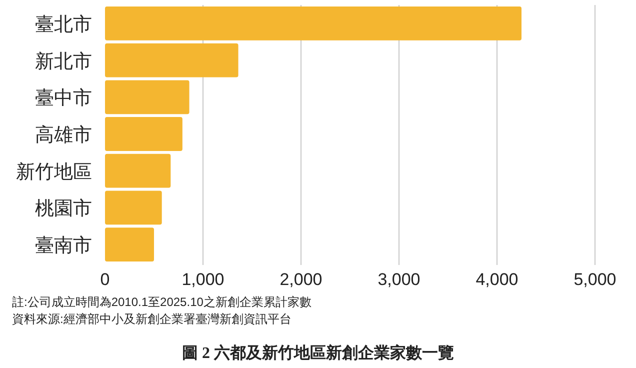  I want to click on text: 註:公司成立時間為2010.1至2025.10之新創企業累計家數, so click(162, 302).